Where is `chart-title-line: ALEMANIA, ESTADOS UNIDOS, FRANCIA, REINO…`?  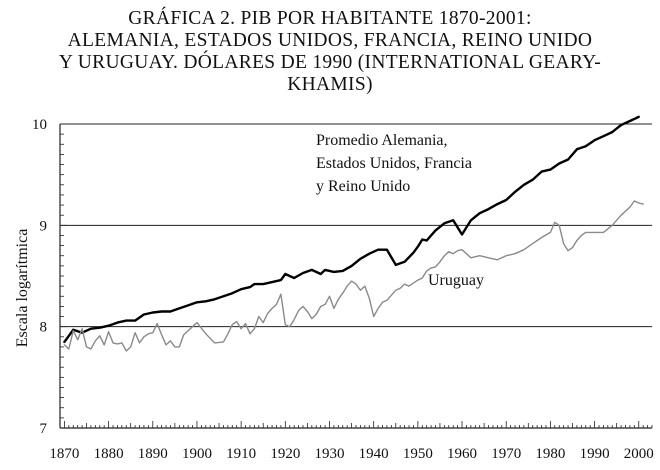 chart-title-line: ALEMANIA, ESTADOS UNIDOS, FRANCIA, REINO… is located at coordinates (330, 40).